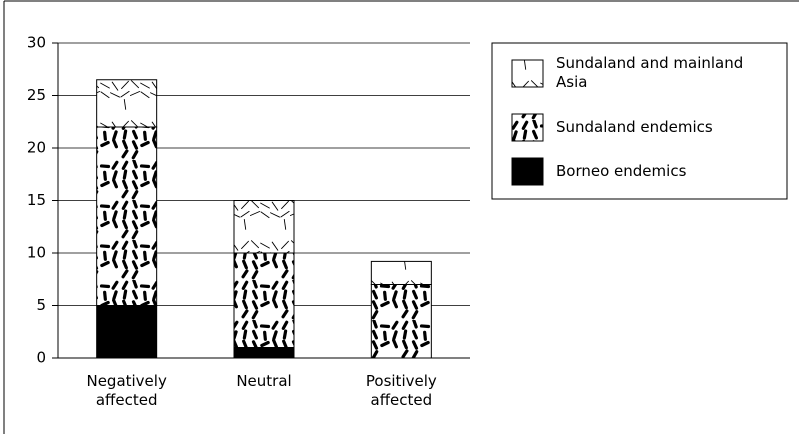 Image resolution: width=799 pixels, height=434 pixels. What do you see at coordinates (36, 95) in the screenshot?
I see `y-tick-label: 25` at bounding box center [36, 95].